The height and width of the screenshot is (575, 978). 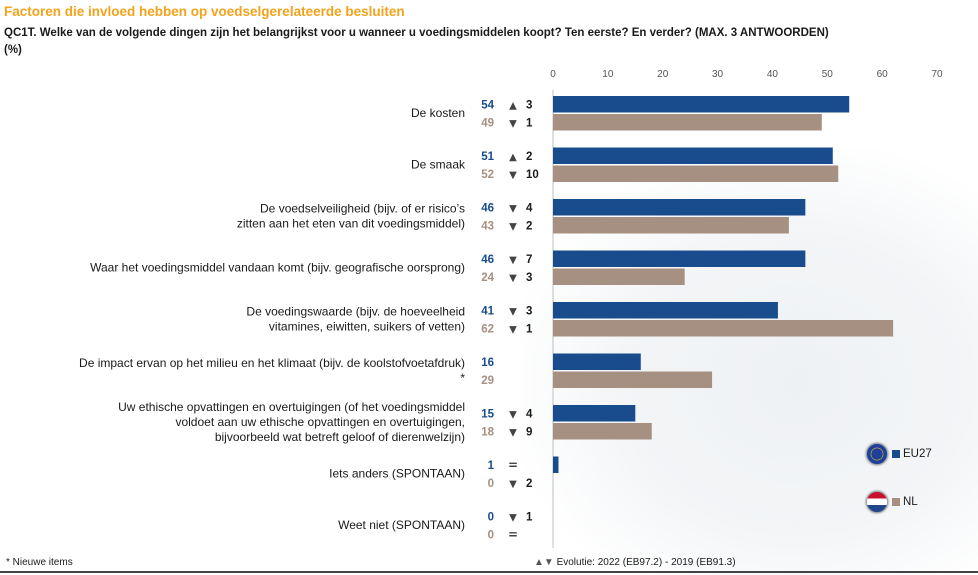 What do you see at coordinates (773, 74) in the screenshot?
I see `x-tick-label: 40` at bounding box center [773, 74].